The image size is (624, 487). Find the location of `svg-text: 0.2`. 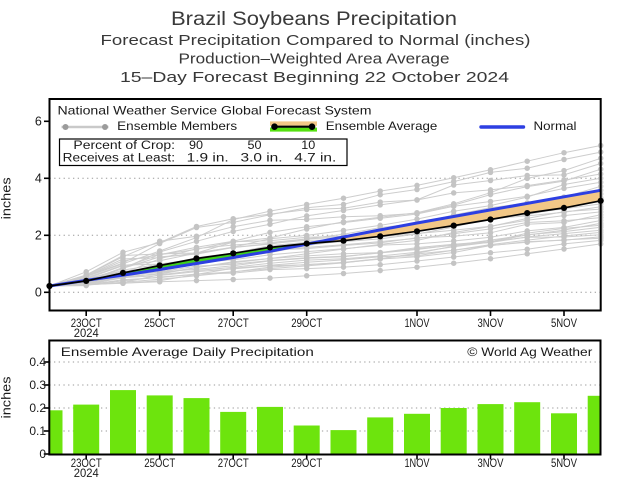

svg-text: 0.2 is located at coordinates (37, 408).